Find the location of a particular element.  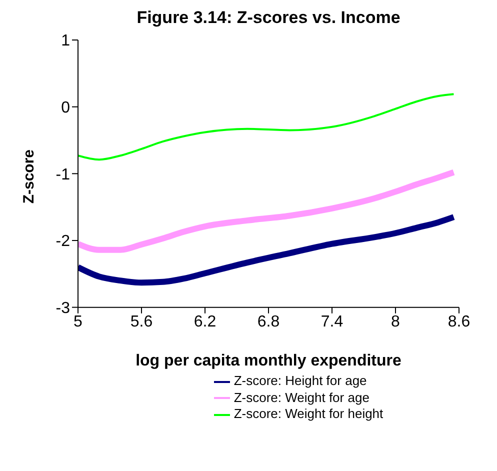

y-tick-label: 0 is located at coordinates (65, 108).